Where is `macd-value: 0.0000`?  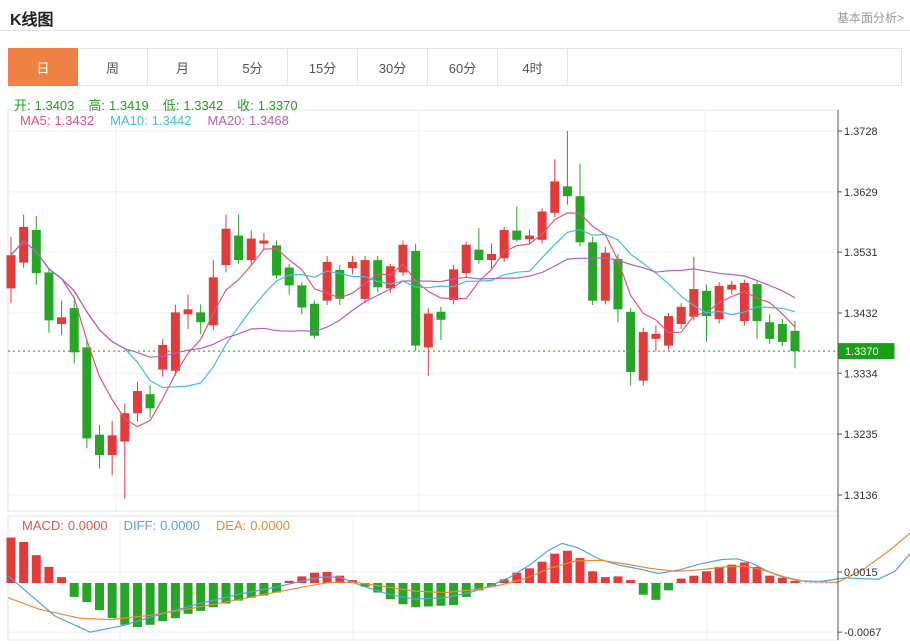
macd-value: 0.0000 is located at coordinates (87, 525).